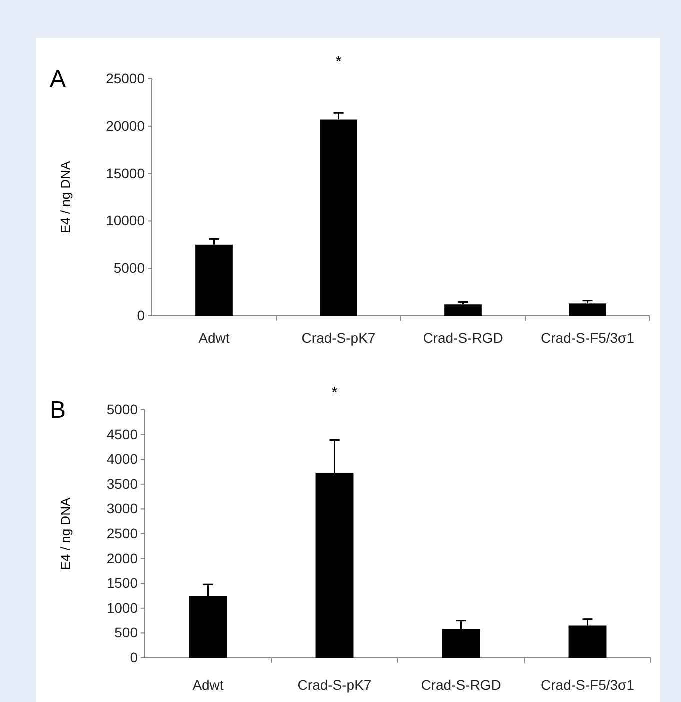 The width and height of the screenshot is (681, 702). Describe the element at coordinates (122, 558) in the screenshot. I see `y-tick-label: 2000` at that location.